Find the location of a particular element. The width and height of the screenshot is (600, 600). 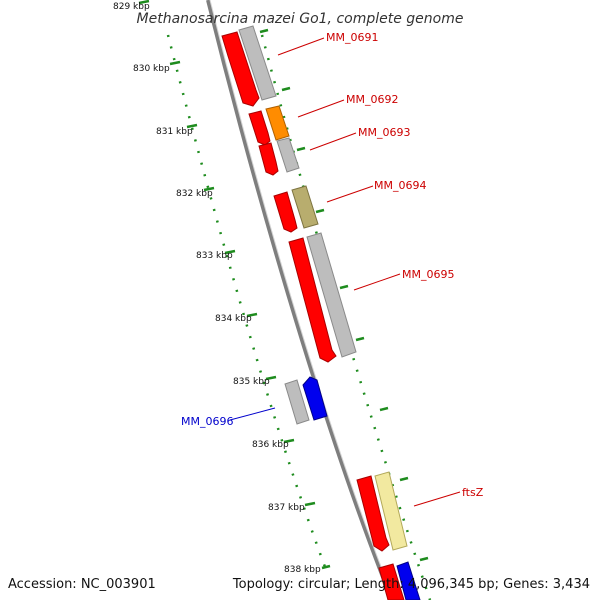

gene-feature-mm0696-gray is located at coordinates (297, 402).